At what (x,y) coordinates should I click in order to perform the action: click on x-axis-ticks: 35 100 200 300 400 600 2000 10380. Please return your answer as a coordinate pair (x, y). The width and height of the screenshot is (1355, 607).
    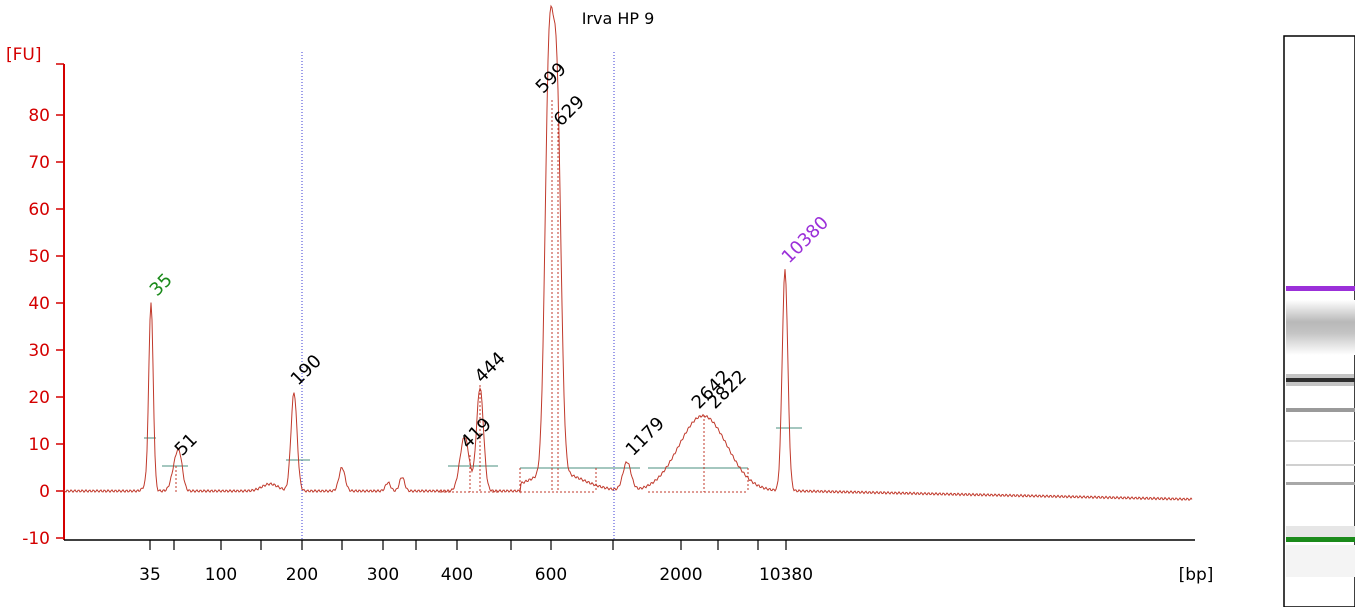
    Looking at the image, I should click on (476, 562).